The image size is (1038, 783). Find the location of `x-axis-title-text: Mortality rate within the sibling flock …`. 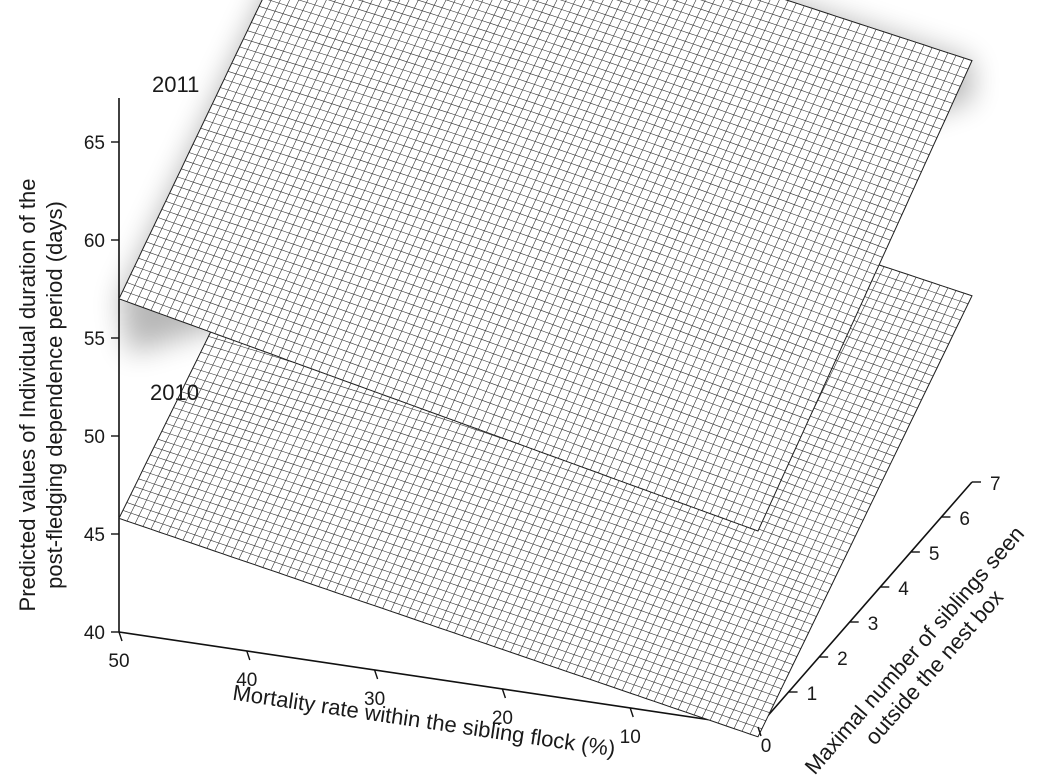

x-axis-title-text: Mortality rate within the sibling flock … is located at coordinates (424, 721).